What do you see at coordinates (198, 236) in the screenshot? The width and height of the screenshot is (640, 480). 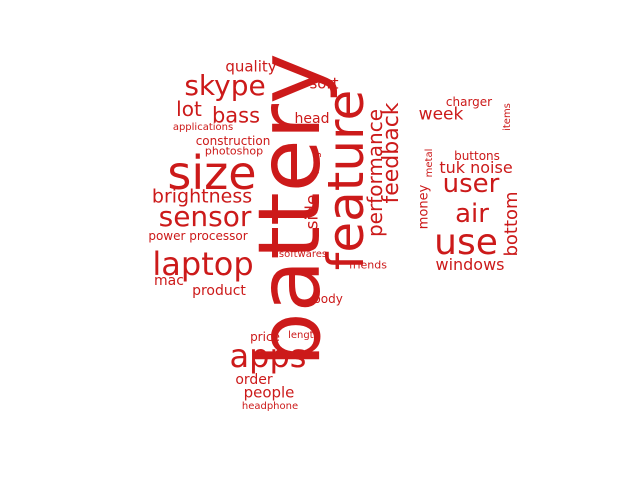 I see `word-power-processor: power processor` at bounding box center [198, 236].